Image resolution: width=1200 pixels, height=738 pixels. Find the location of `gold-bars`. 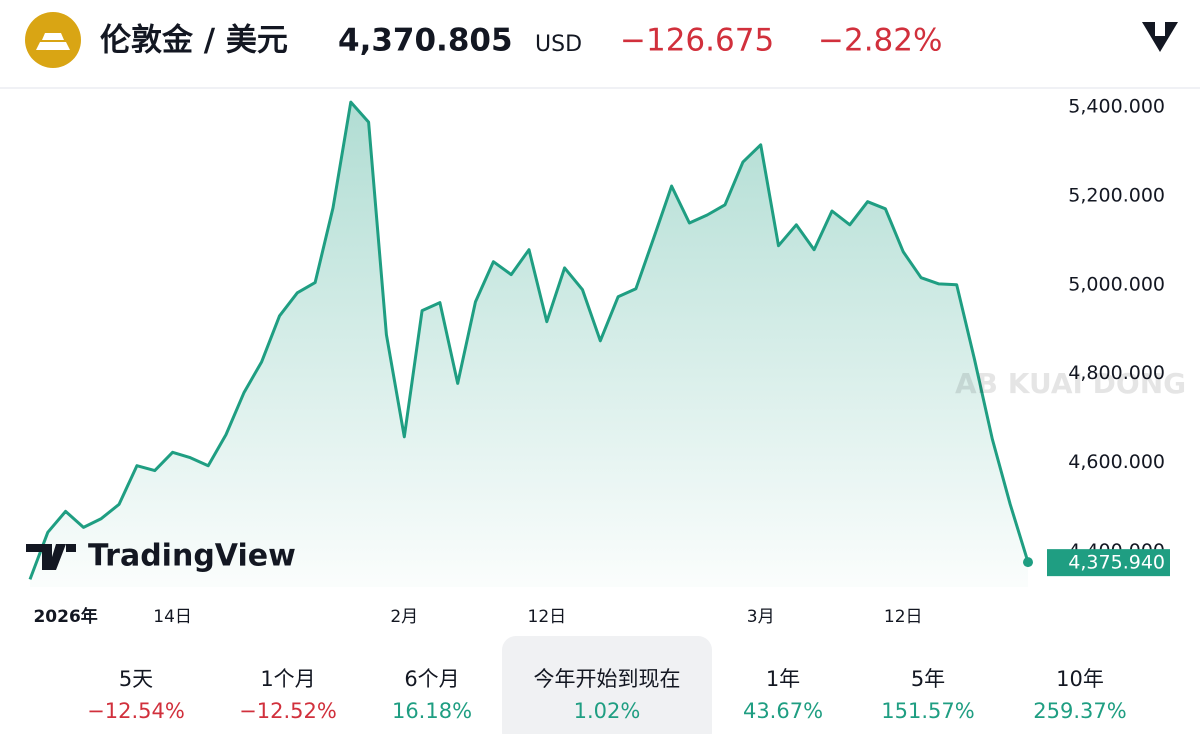

gold-bars is located at coordinates (53, 41).